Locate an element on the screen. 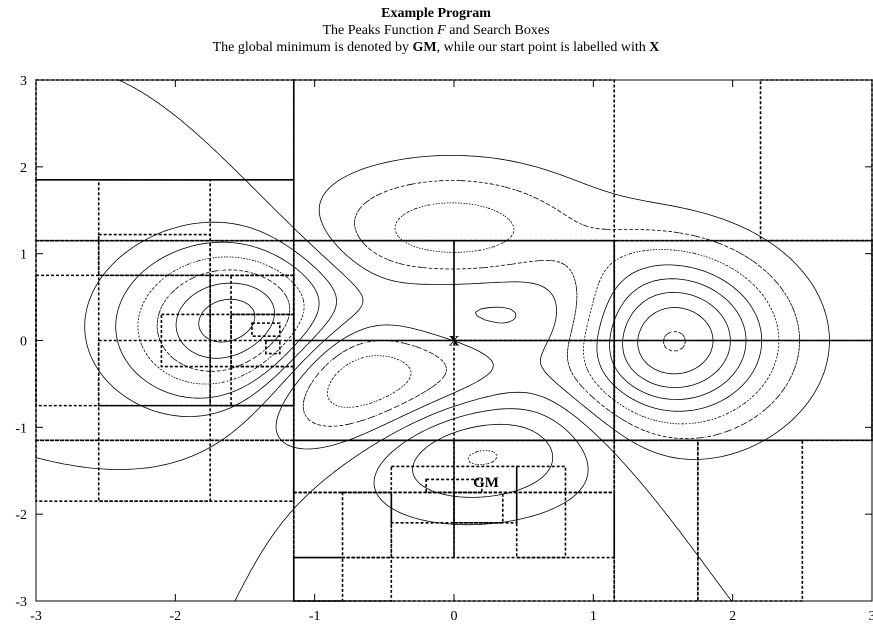  y-tick-label: 1 is located at coordinates (23, 255).